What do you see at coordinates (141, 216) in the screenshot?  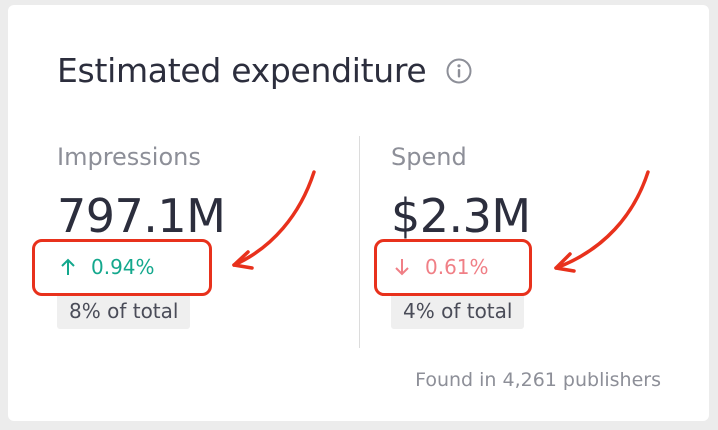 I see `impressions-value: 797.1M` at bounding box center [141, 216].